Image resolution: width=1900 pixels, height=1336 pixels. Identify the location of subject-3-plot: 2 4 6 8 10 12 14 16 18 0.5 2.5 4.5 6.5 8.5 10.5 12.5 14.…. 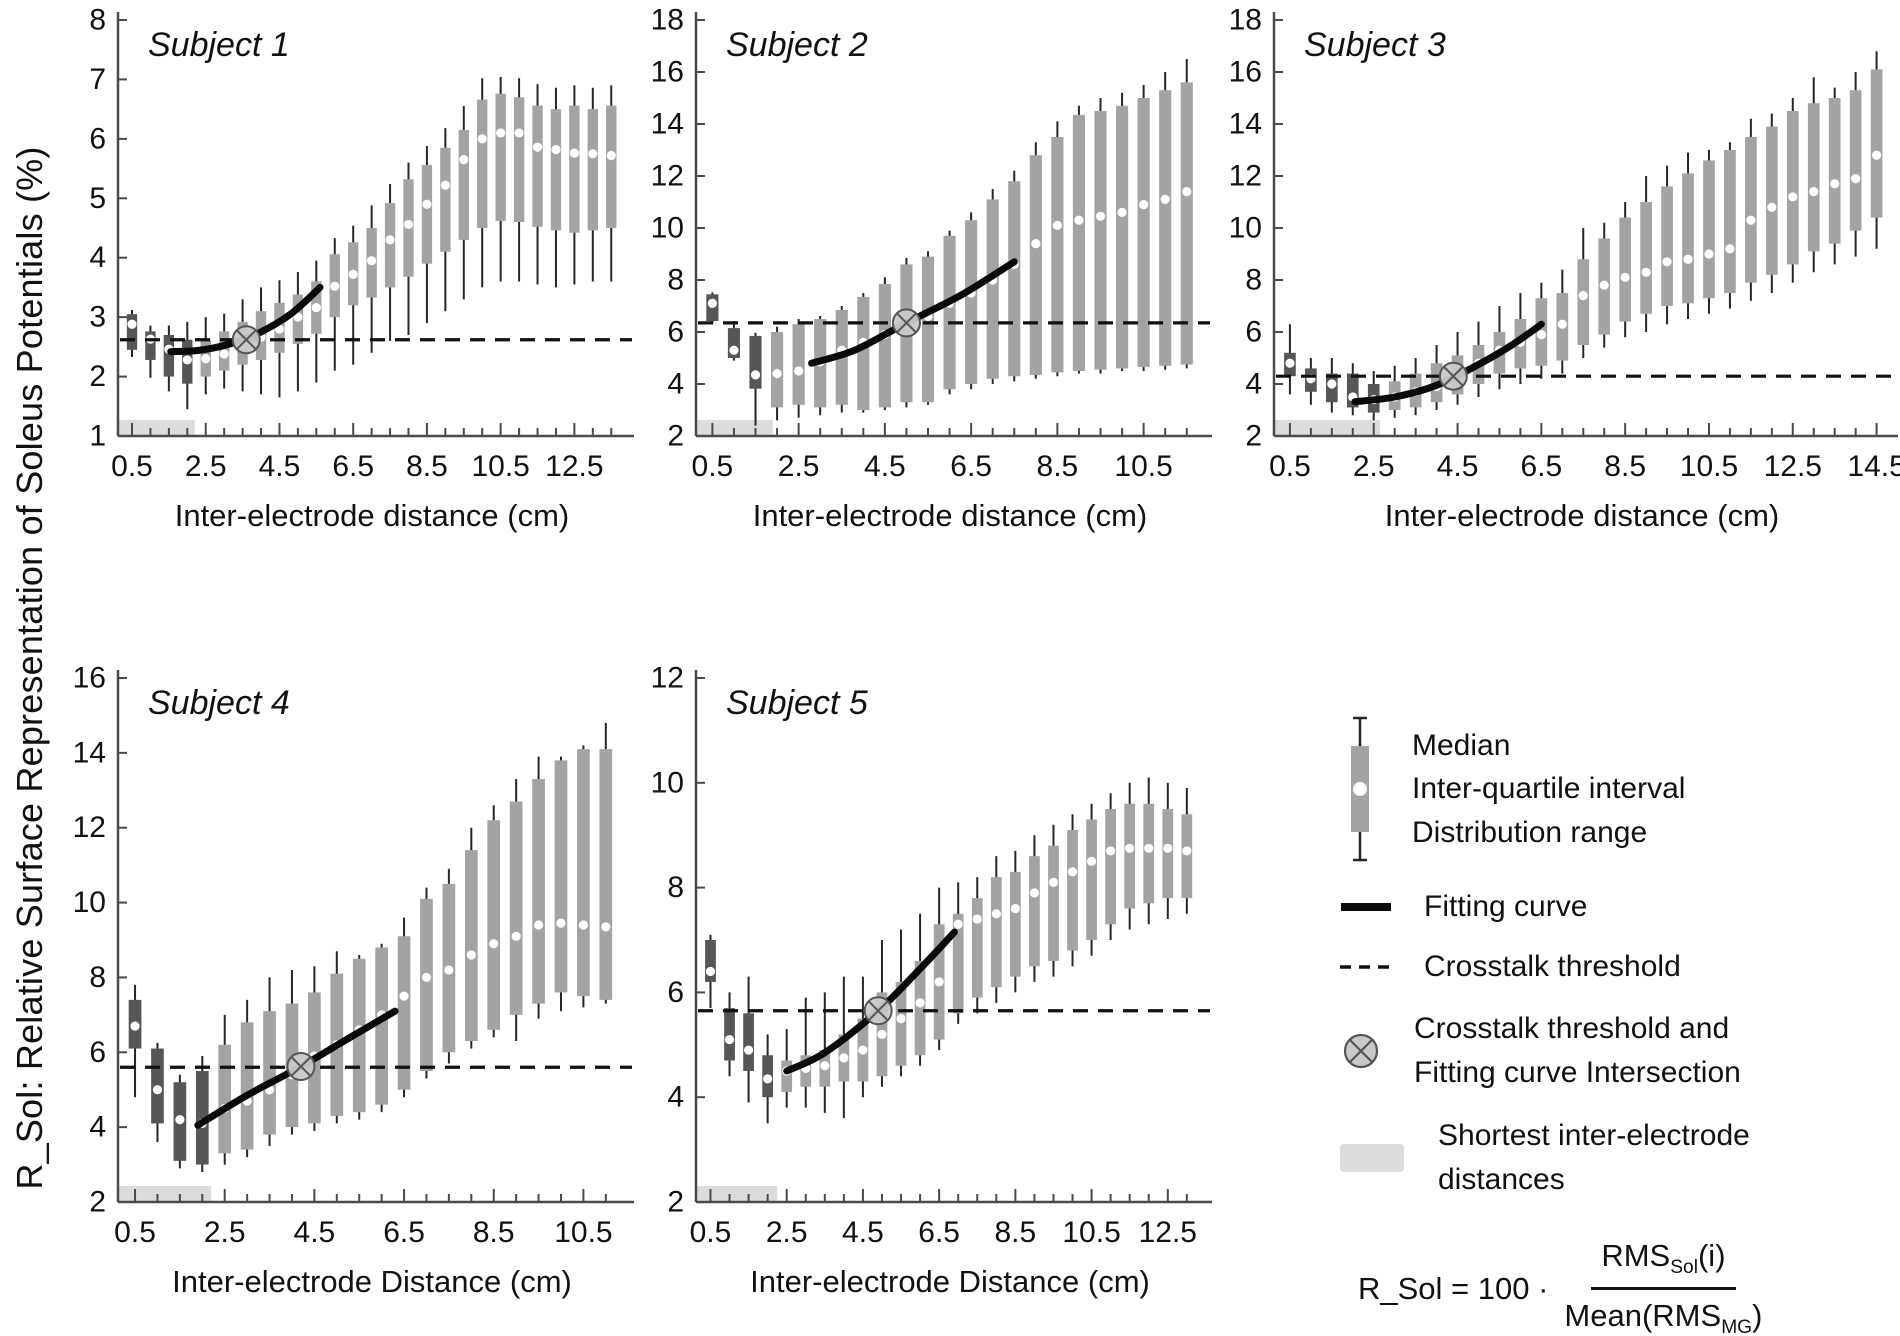
(1564, 269).